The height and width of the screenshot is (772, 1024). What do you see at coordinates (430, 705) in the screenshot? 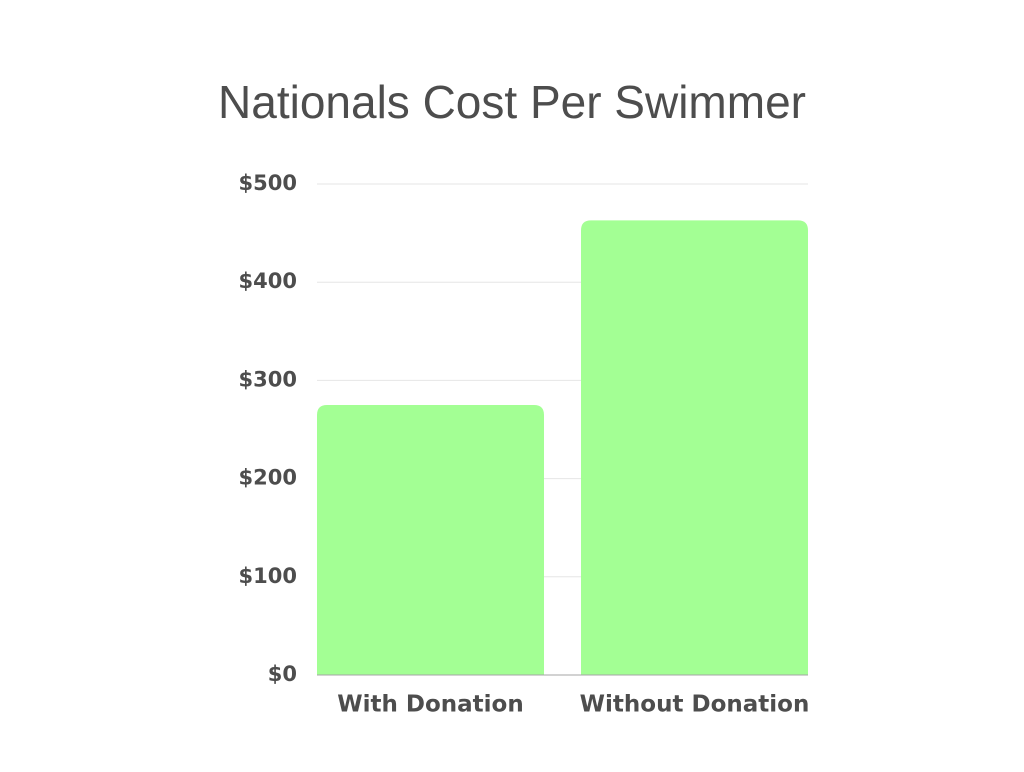
I see `x-tick-label: With Donation` at bounding box center [430, 705].